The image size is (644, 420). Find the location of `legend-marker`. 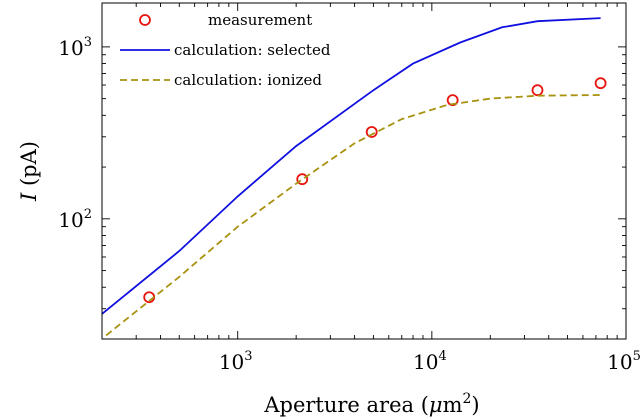

legend-marker is located at coordinates (145, 20).